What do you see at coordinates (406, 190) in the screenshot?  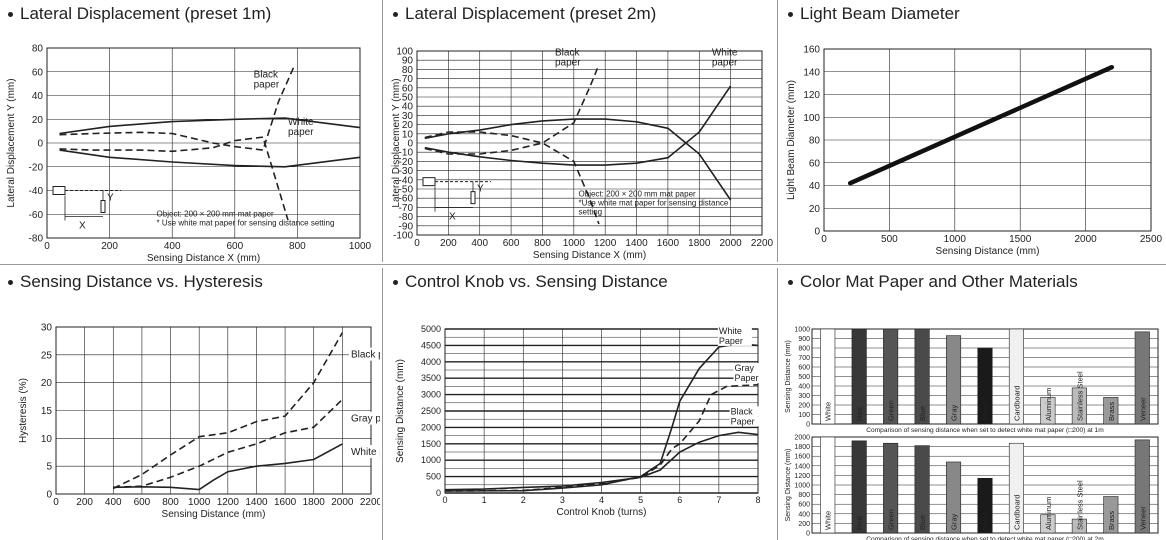 I see `y-tick-label: -50` at bounding box center [406, 190].